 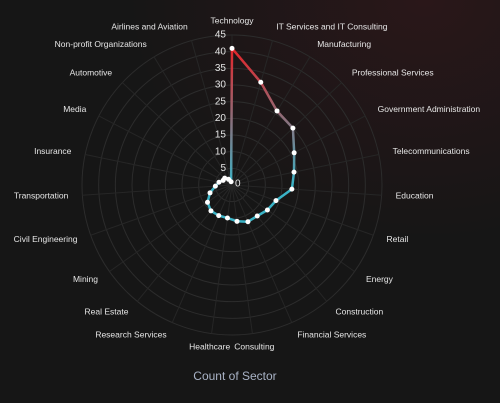 What do you see at coordinates (221, 51) in the screenshot?
I see `y-tick-label: 40` at bounding box center [221, 51].